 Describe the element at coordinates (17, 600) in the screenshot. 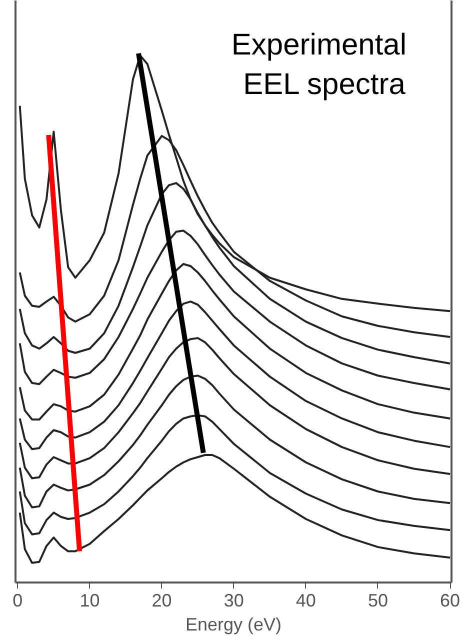

I see `x-tick-label: 0` at that location.